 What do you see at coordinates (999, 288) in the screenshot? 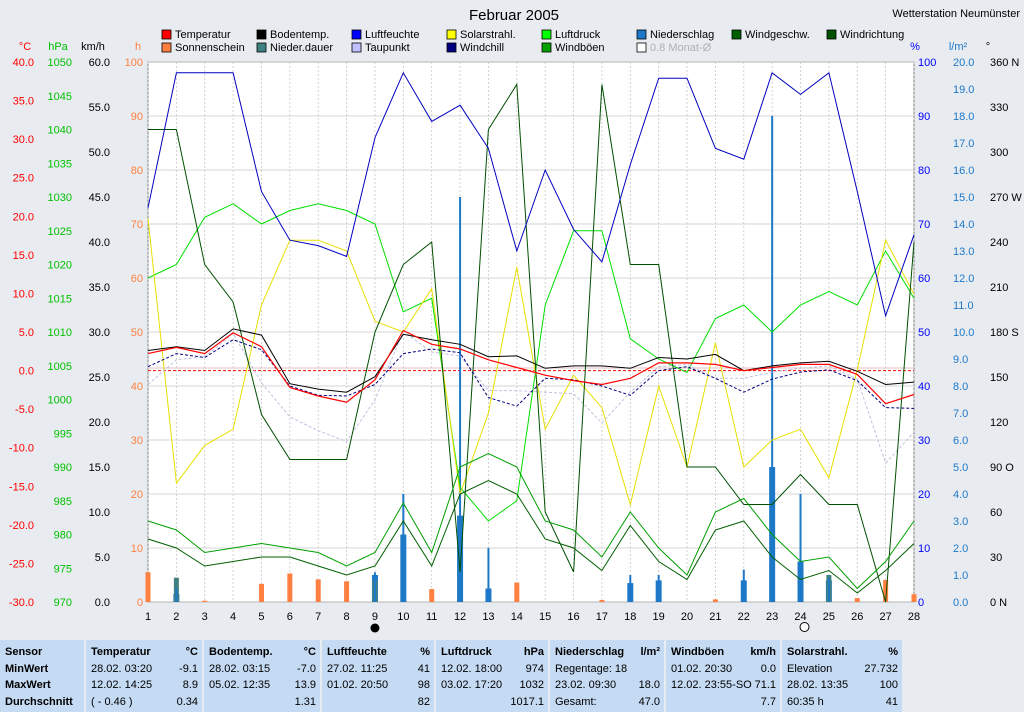
I see `direction-axis-tick: 210` at bounding box center [999, 288].